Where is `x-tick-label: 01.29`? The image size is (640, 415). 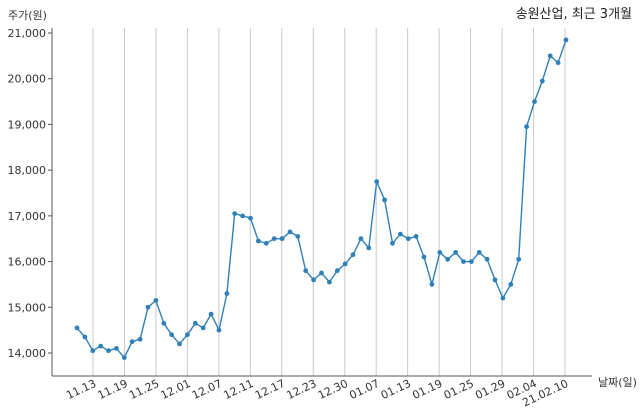 x-tick-label: 01.29 is located at coordinates (490, 389).